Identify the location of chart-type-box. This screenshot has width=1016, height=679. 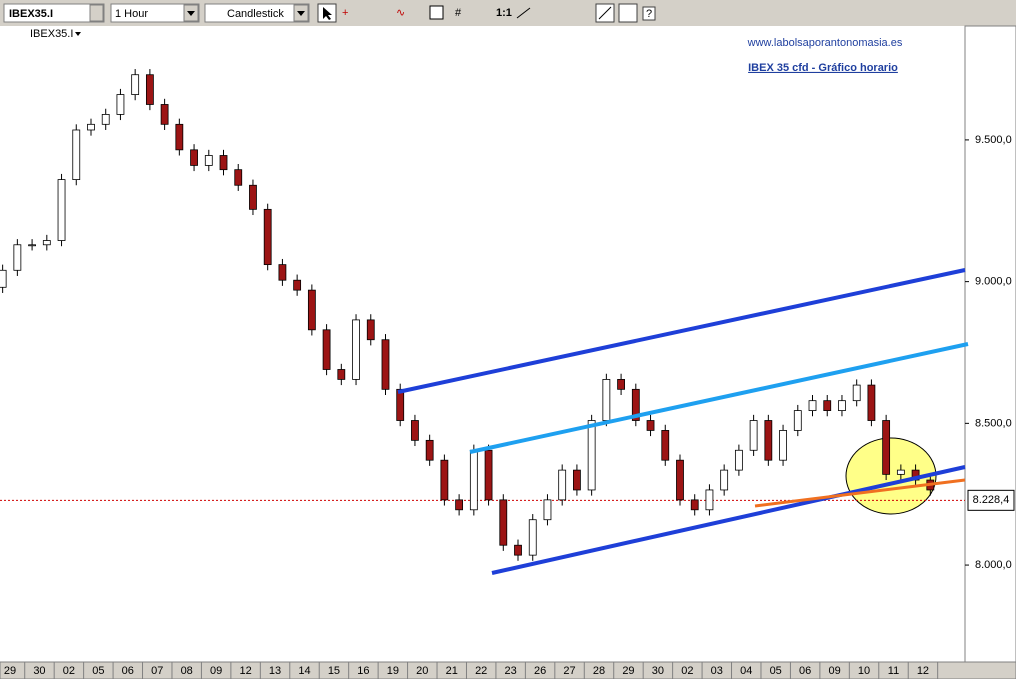
(257, 13).